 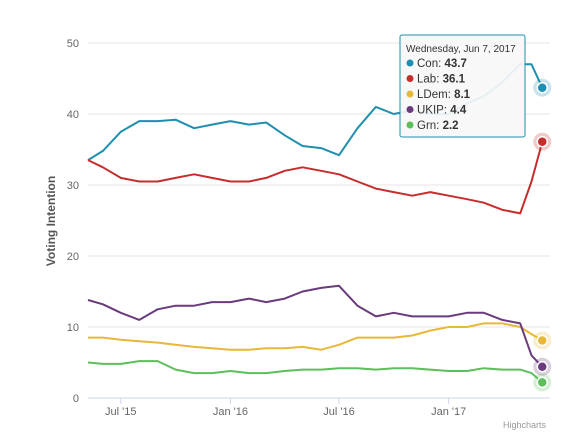 What do you see at coordinates (461, 49) in the screenshot?
I see `tooltip-date: Wednesday, Jun 7, 2017` at bounding box center [461, 49].